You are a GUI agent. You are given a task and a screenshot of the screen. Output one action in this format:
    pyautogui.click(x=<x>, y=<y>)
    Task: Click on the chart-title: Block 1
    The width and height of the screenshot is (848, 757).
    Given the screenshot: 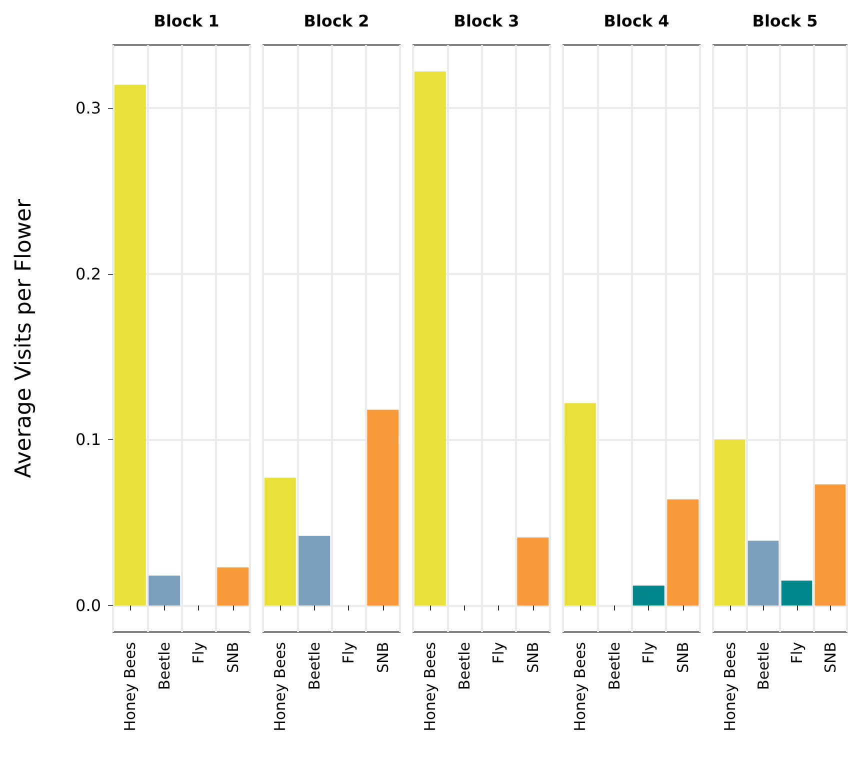 What is the action you would take?
    pyautogui.click(x=187, y=21)
    